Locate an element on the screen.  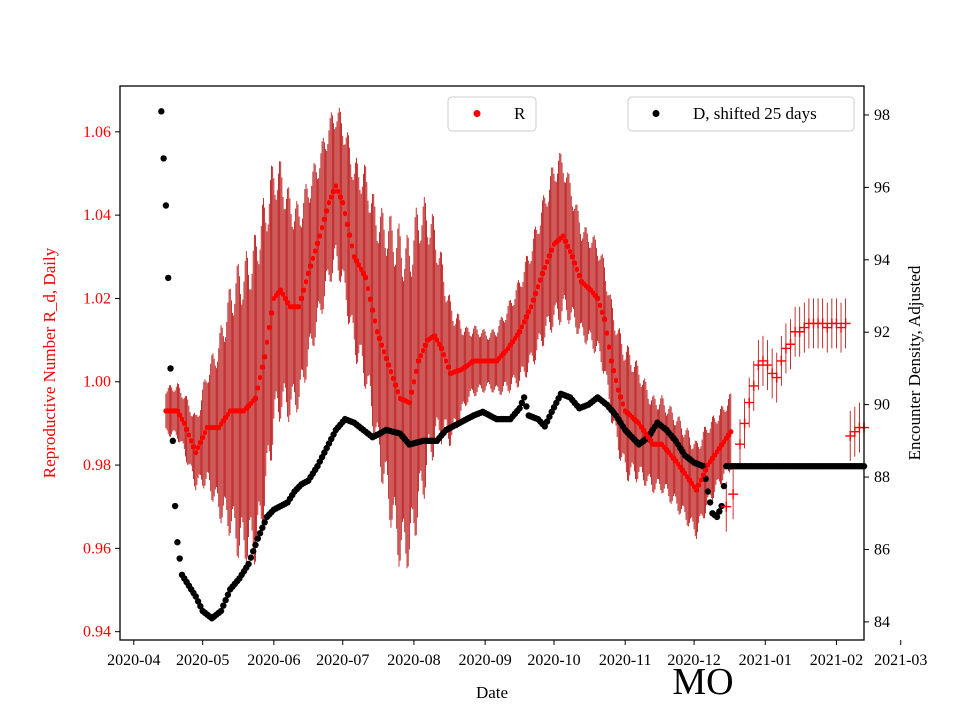
right-tick-label: 90 is located at coordinates (882, 405).